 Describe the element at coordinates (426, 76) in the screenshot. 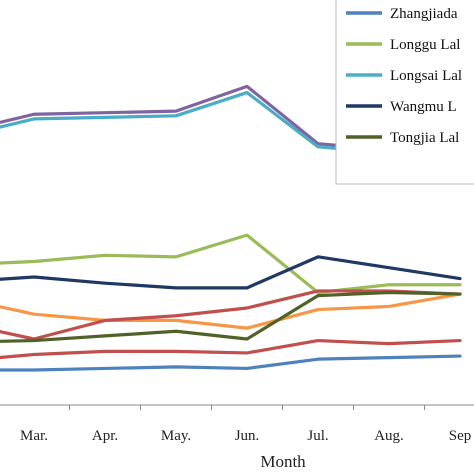

I see `legend-label: Longsai Lal` at that location.